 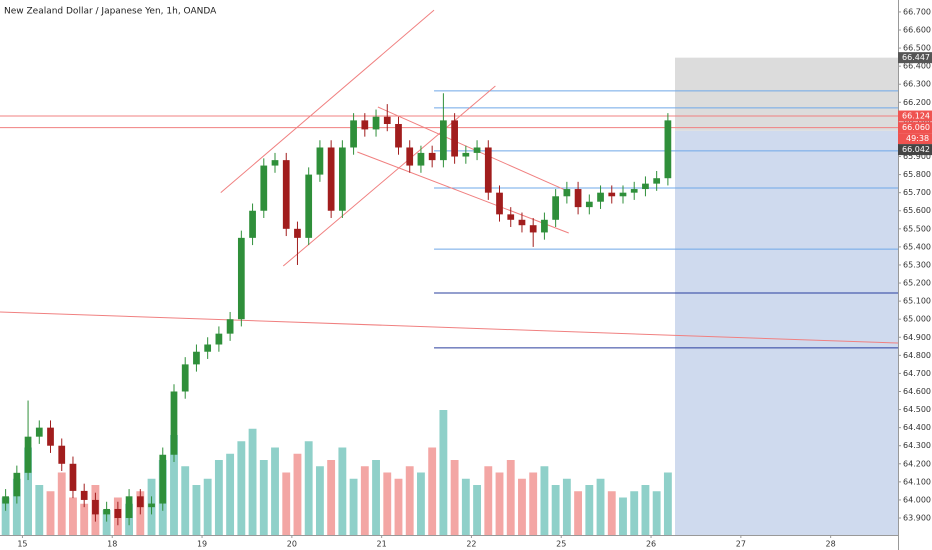 What do you see at coordinates (917, 283) in the screenshot?
I see `y-tick-label: 65.200` at bounding box center [917, 283].